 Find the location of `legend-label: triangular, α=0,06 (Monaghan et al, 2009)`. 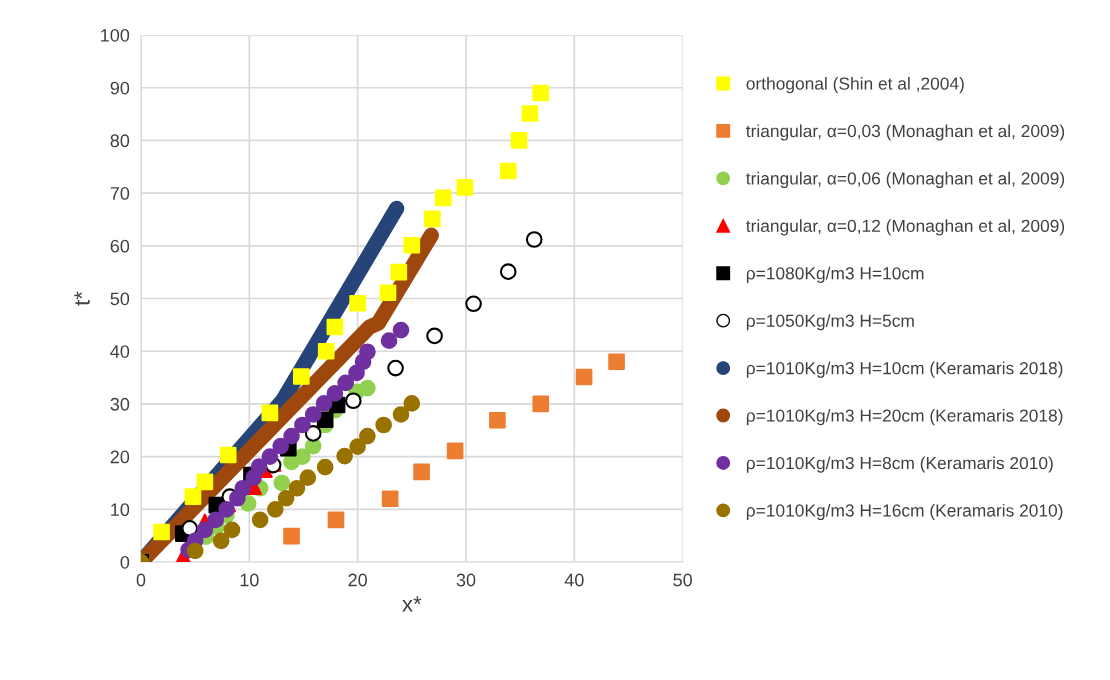

legend-label: triangular, α=0,06 (Monaghan et al, 2009) is located at coordinates (905, 180).